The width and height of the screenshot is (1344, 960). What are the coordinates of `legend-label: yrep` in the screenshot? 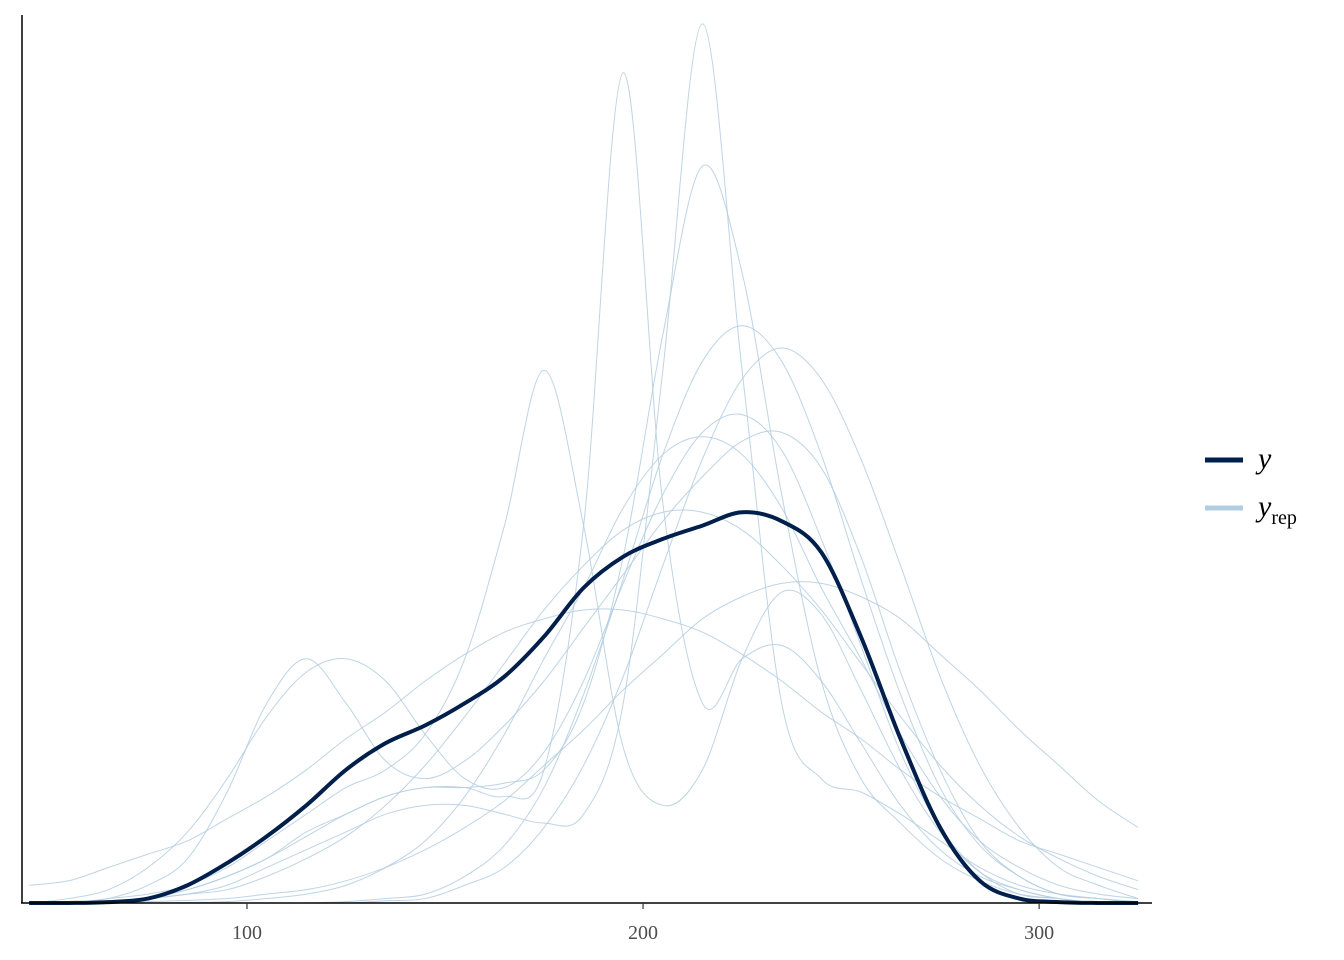 It's located at (1276, 509).